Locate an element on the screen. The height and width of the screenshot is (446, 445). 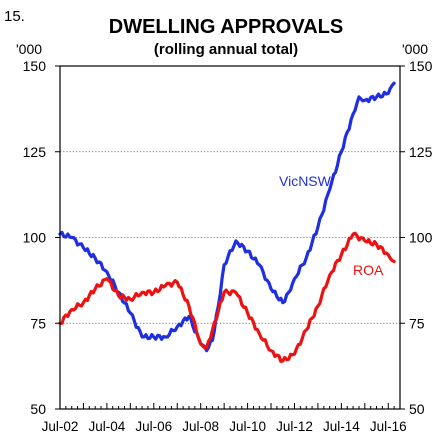
x-tick-label: Jul-16 is located at coordinates (388, 426).